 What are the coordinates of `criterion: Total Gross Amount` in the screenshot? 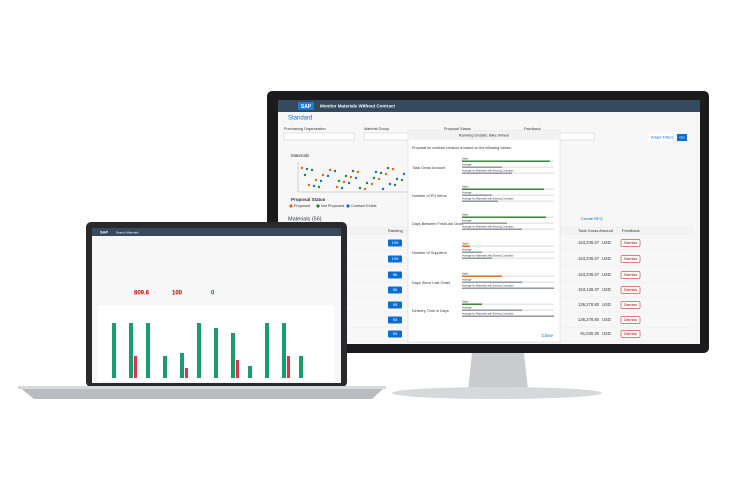 It's located at (429, 168).